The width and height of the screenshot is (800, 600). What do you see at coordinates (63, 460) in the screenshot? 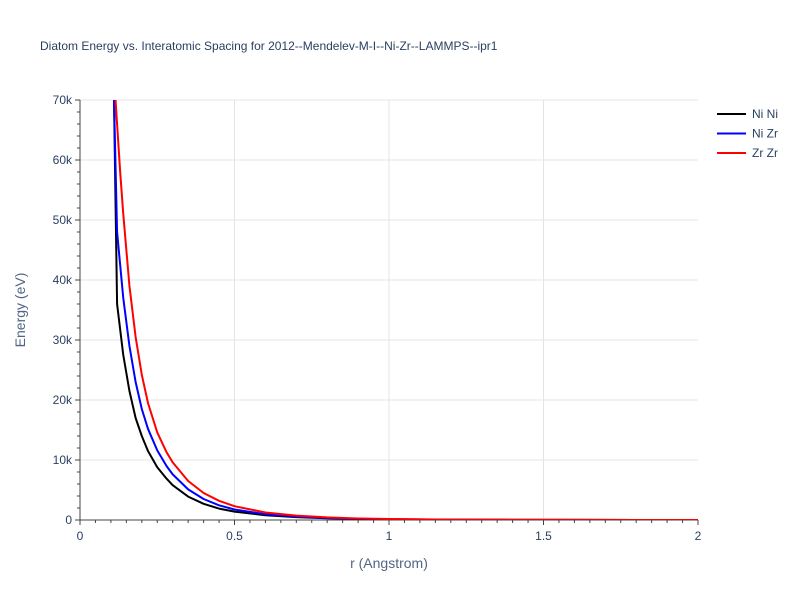
I see `y-tick-label: 10k` at bounding box center [63, 460].